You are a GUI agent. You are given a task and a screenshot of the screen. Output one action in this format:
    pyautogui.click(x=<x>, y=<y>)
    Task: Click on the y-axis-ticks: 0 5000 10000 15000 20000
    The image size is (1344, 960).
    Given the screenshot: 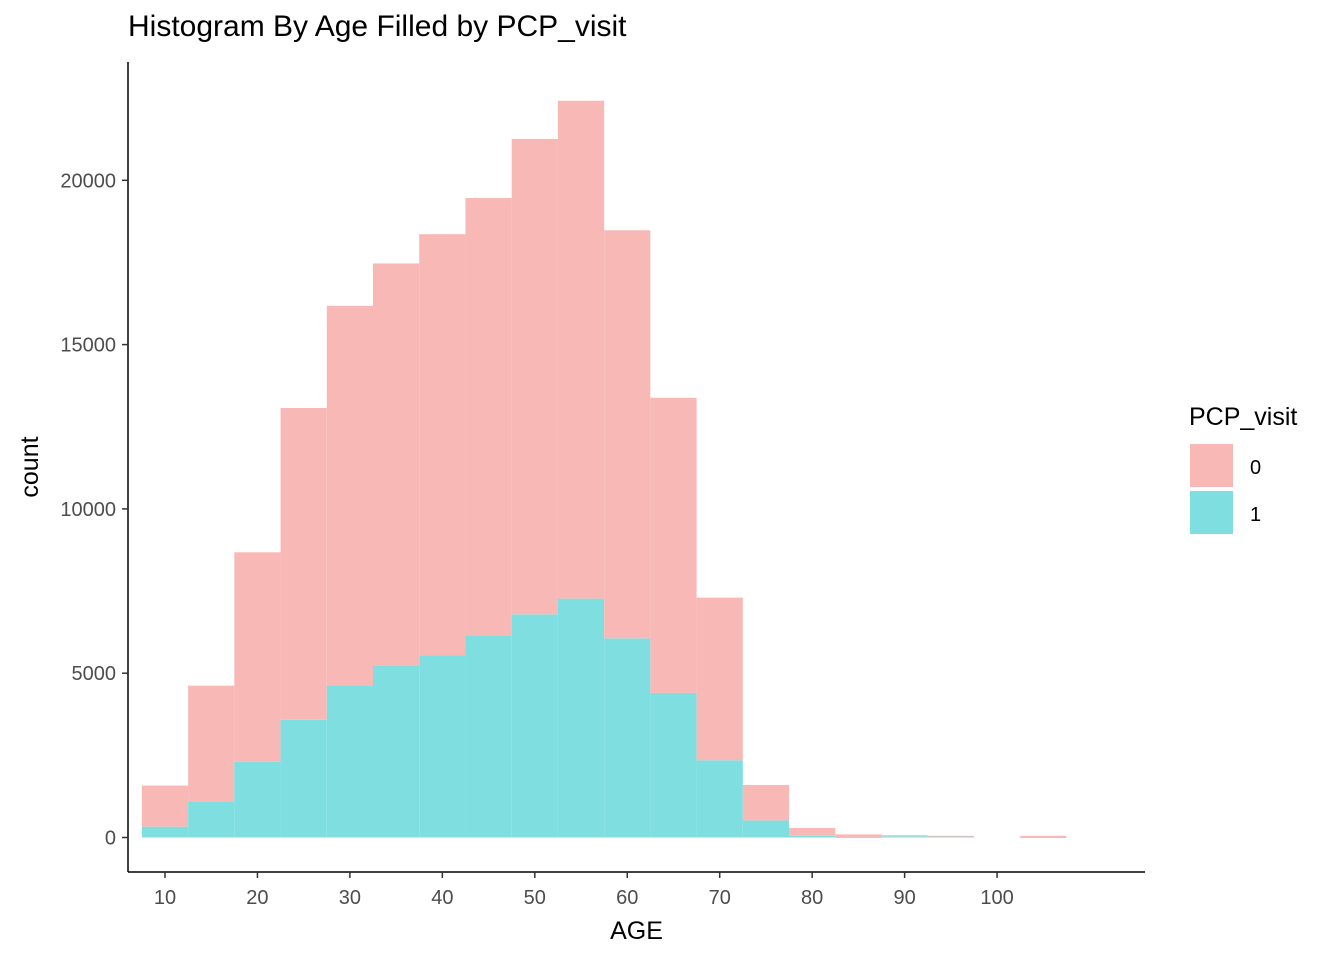 What is the action you would take?
    pyautogui.click(x=94, y=509)
    